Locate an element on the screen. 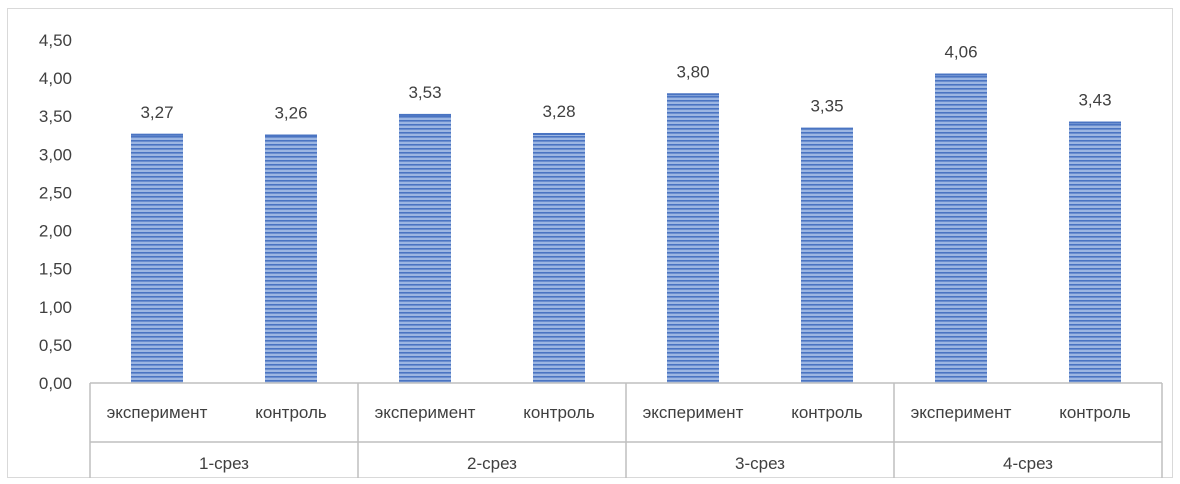  y-tick-label: 2,00 is located at coordinates (55, 231).